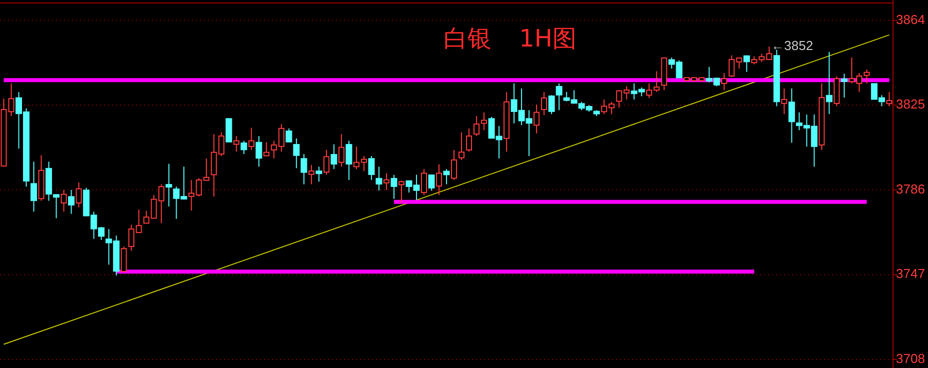  I want to click on y-tick-label: 3786, so click(910, 188).